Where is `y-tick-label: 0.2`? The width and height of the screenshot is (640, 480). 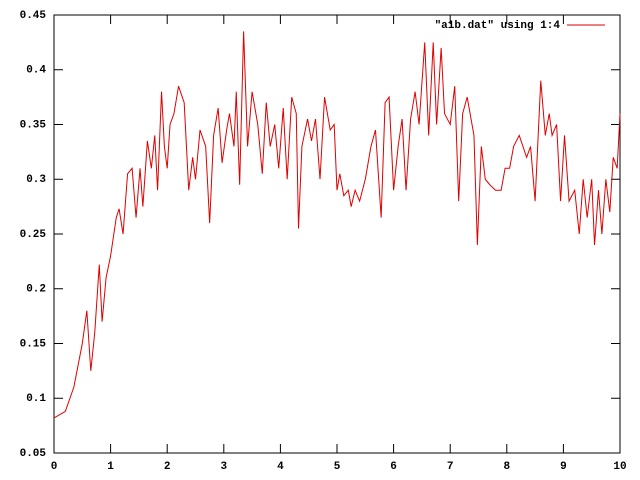 y-tick-label: 0.2 is located at coordinates (36, 290).